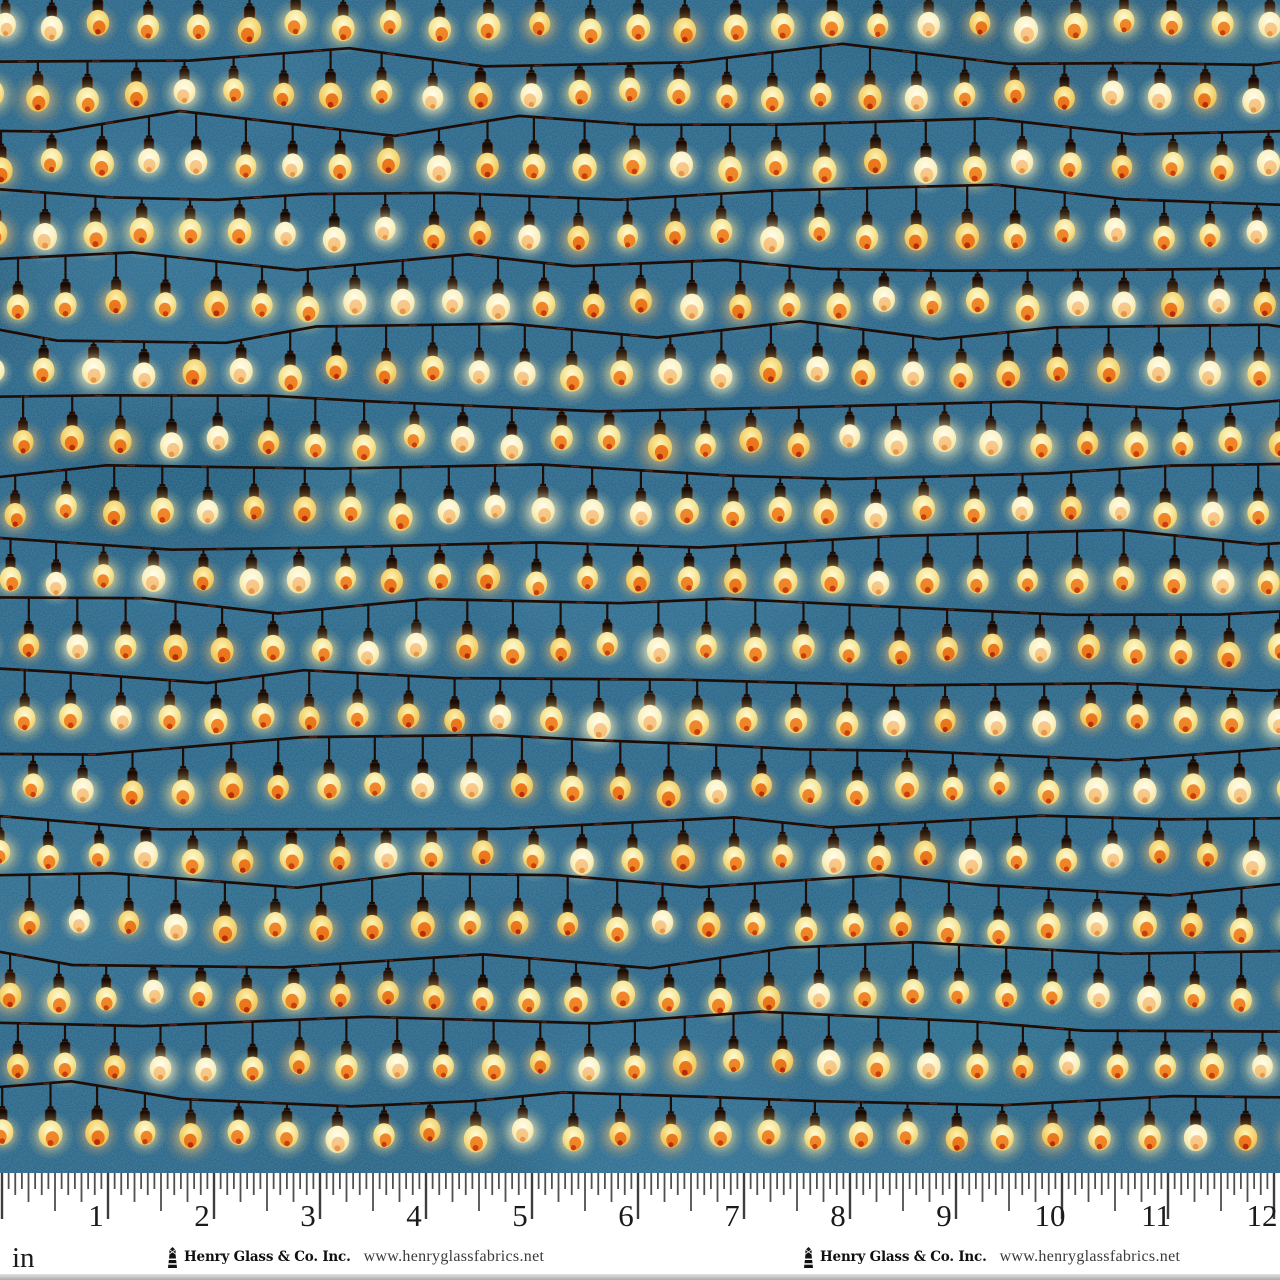 This screenshot has width=1280, height=1280. Describe the element at coordinates (1050, 1215) in the screenshot. I see `ruler-number: 10` at that location.